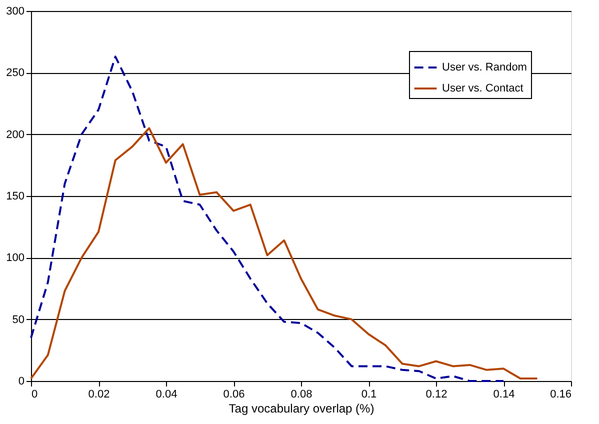 Image resolution: width=599 pixels, height=424 pixels. Describe the element at coordinates (437, 394) in the screenshot. I see `x-tick-label: 0.12` at that location.